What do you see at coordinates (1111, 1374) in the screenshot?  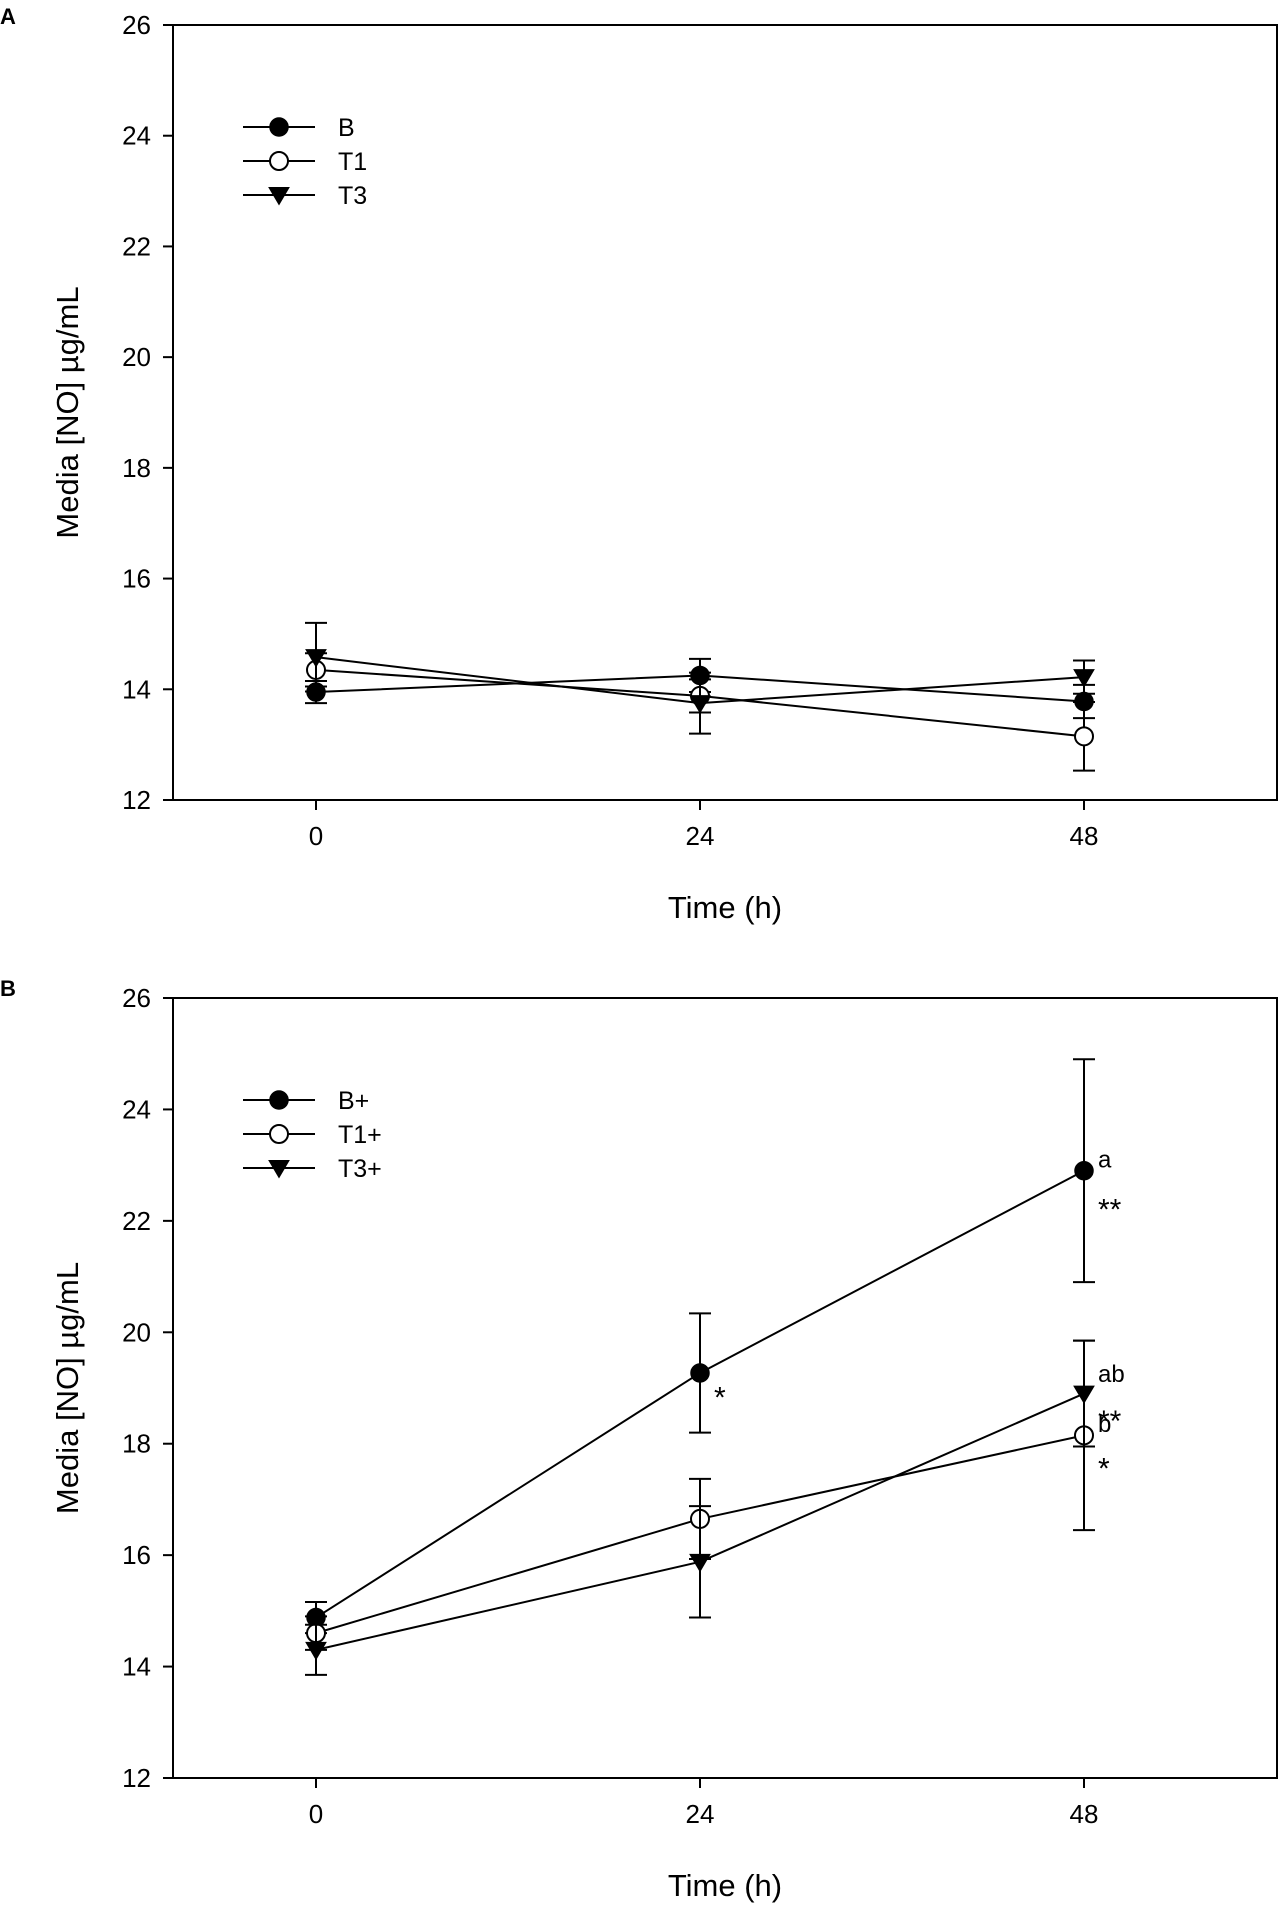 I see `significance-annotation: ab` at bounding box center [1111, 1374].